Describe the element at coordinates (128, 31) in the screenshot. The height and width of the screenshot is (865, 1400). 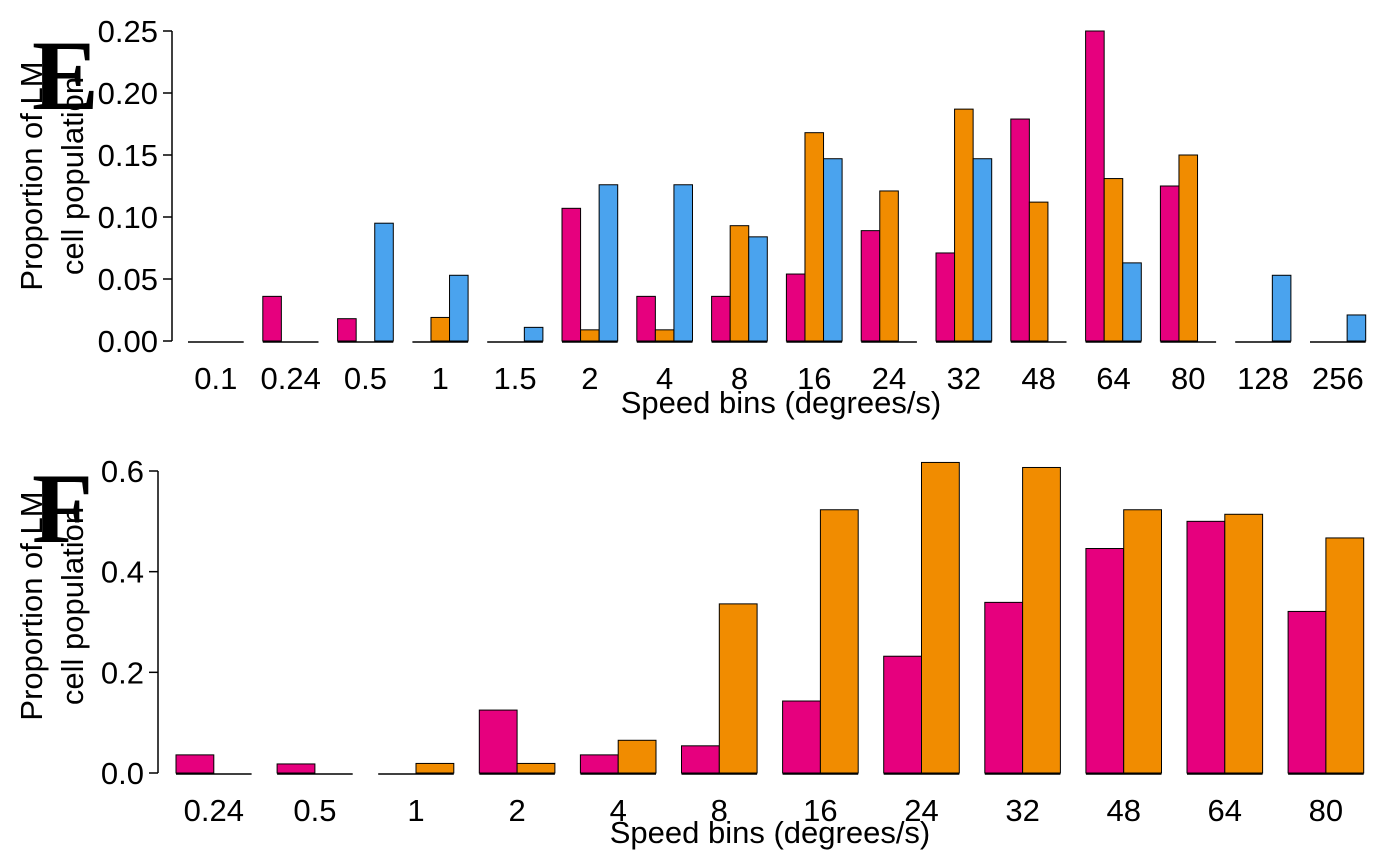
I see `y-tick-label: 0.25` at that location.